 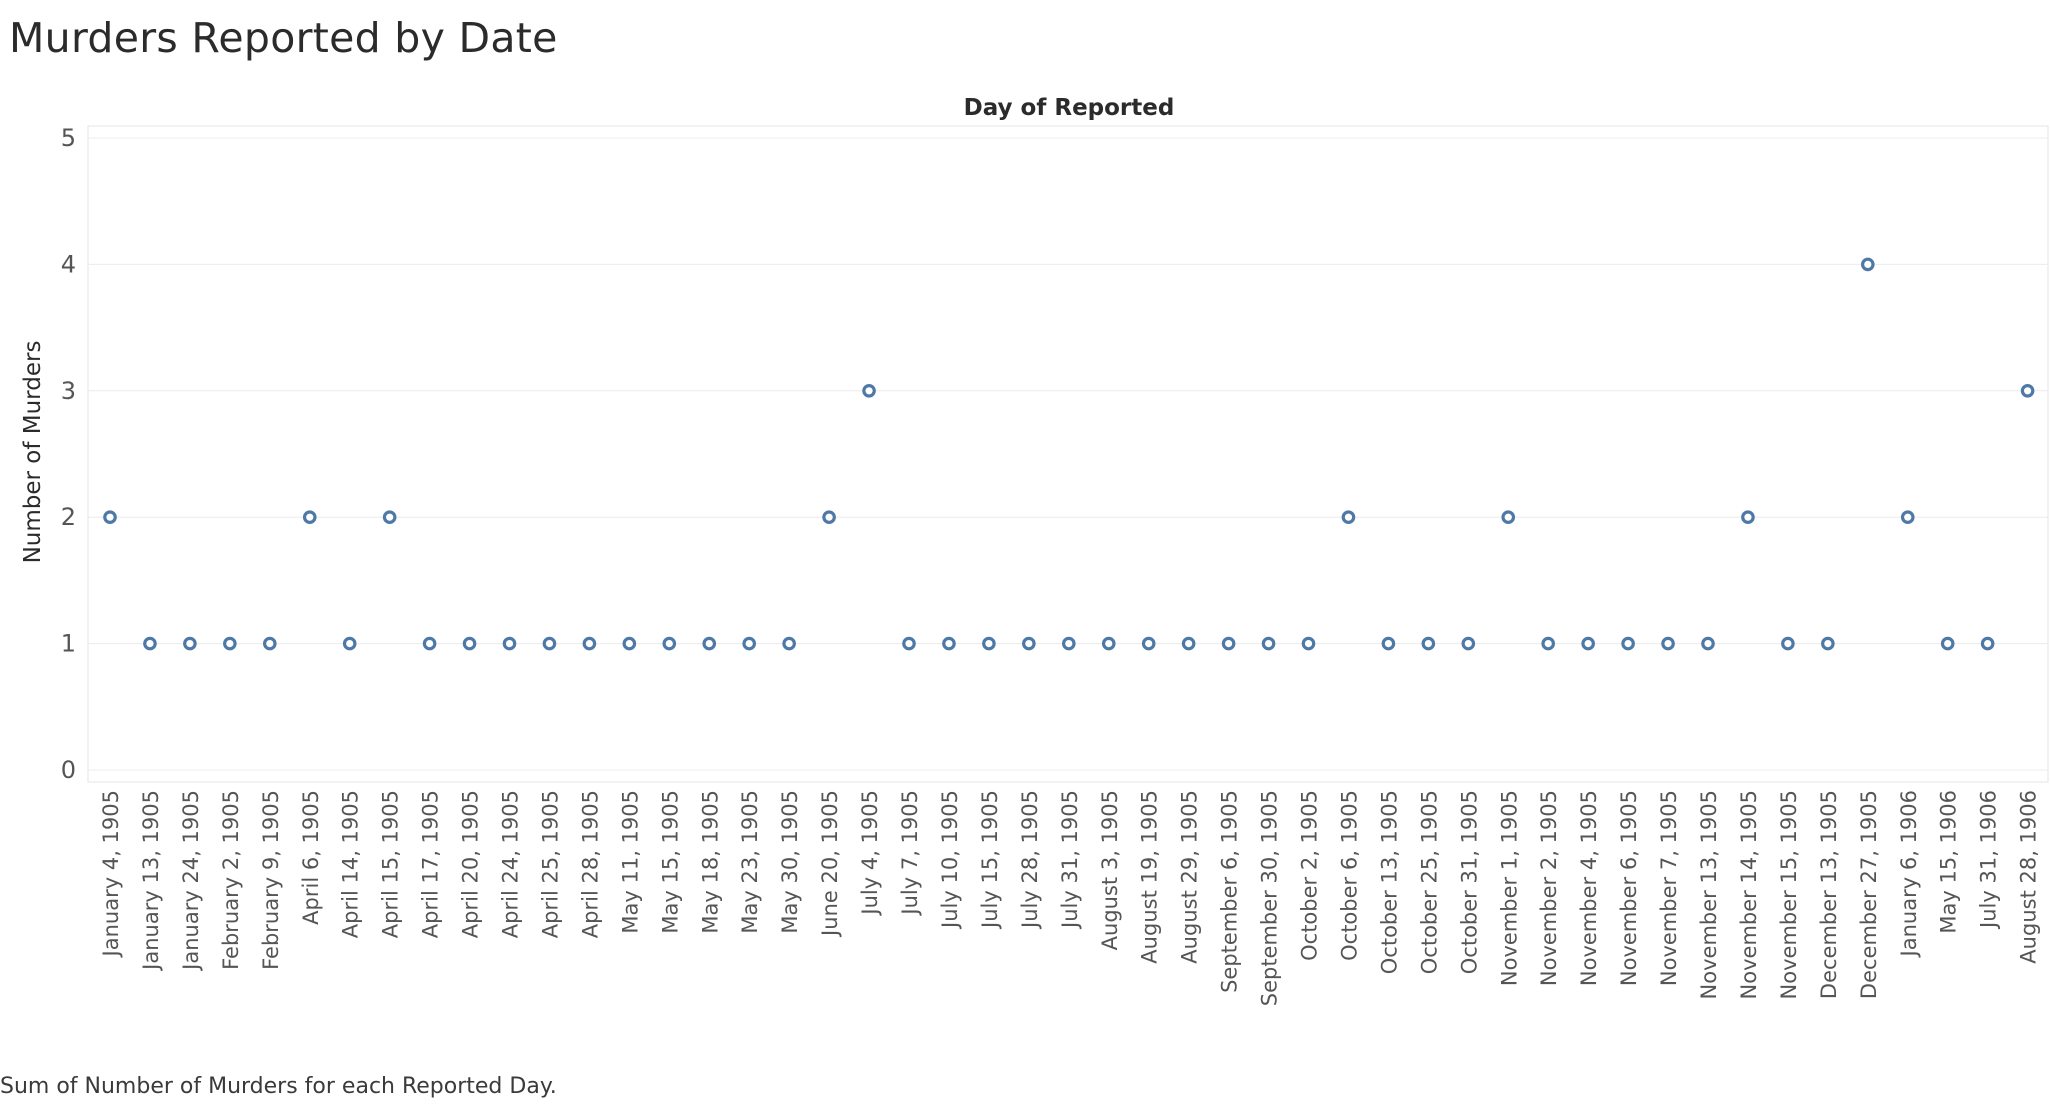 What do you see at coordinates (2029, 877) in the screenshot?
I see `x-tick-label: August 28, 1906` at bounding box center [2029, 877].